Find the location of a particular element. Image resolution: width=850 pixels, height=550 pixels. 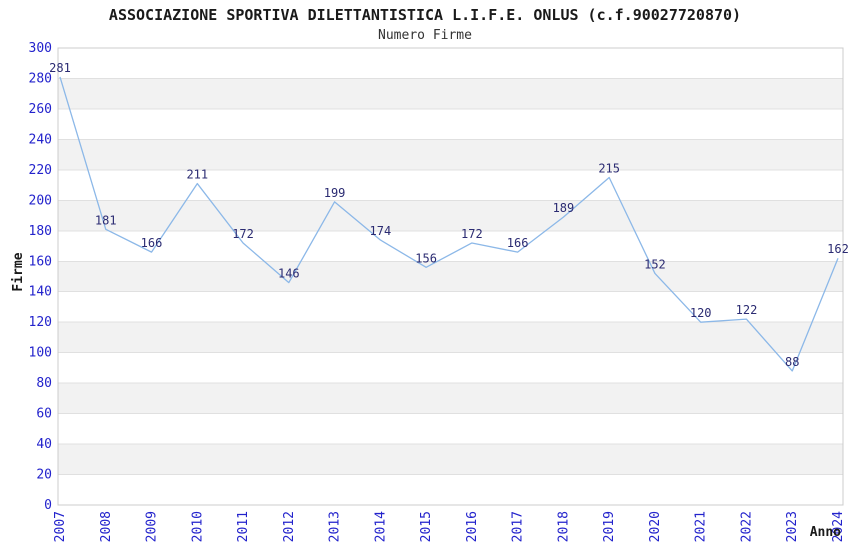

data-label: 88 is located at coordinates (792, 362).